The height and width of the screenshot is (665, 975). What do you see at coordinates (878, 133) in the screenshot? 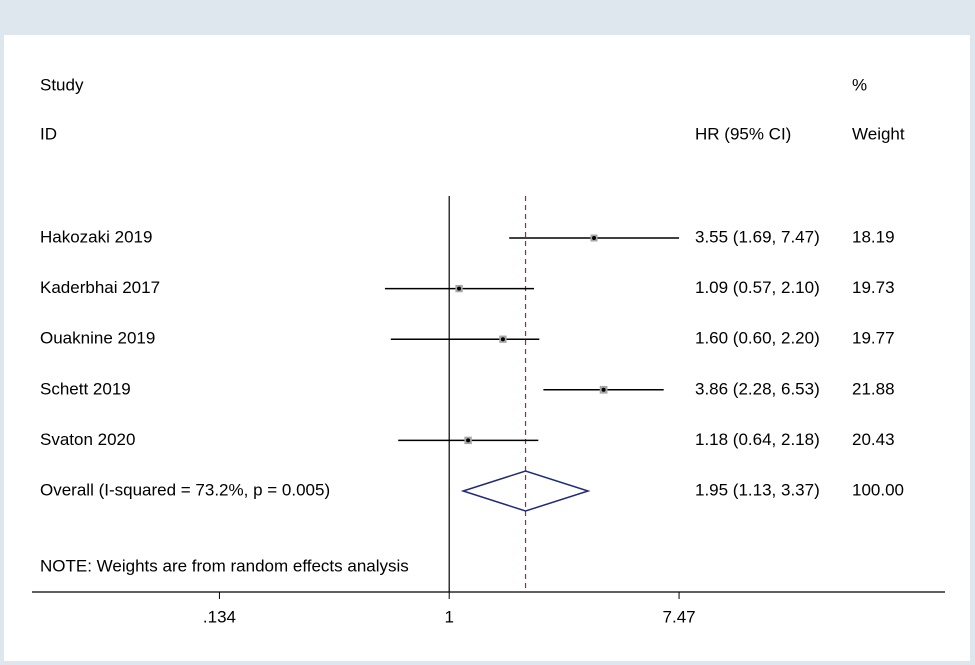
I see `header-weight: Weight` at bounding box center [878, 133].